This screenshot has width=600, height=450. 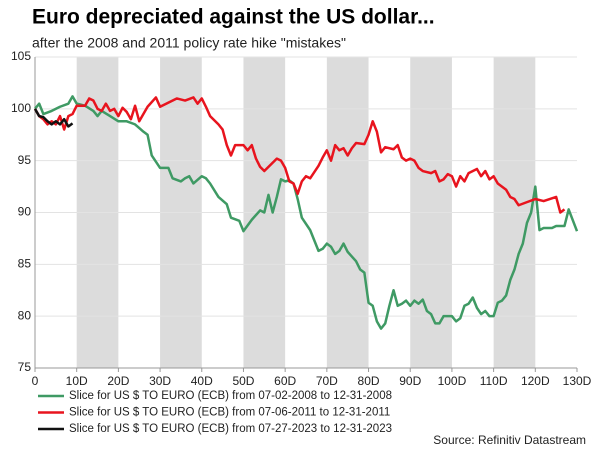 What do you see at coordinates (535, 381) in the screenshot?
I see `x-tick-label: 120D` at bounding box center [535, 381].